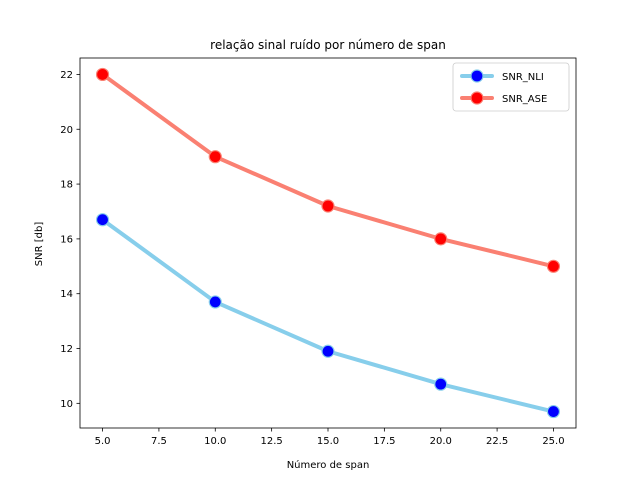  What do you see at coordinates (66, 349) in the screenshot?
I see `y-tick-label: 12` at bounding box center [66, 349].